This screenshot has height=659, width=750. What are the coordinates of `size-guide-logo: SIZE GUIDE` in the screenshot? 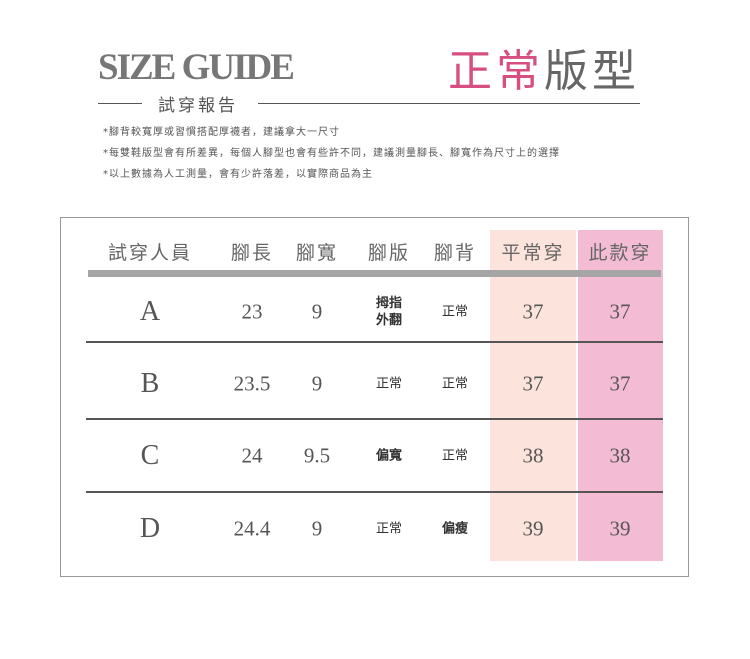 It's located at (196, 67).